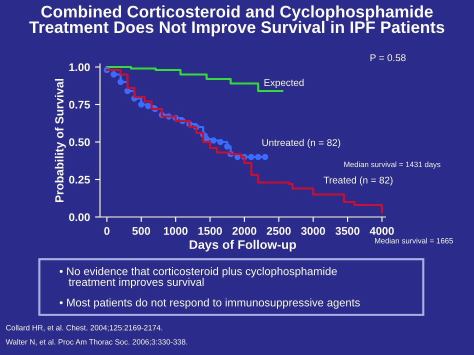 This screenshot has height=355, width=474. I want to click on x-tick-label: 4000, so click(382, 231).